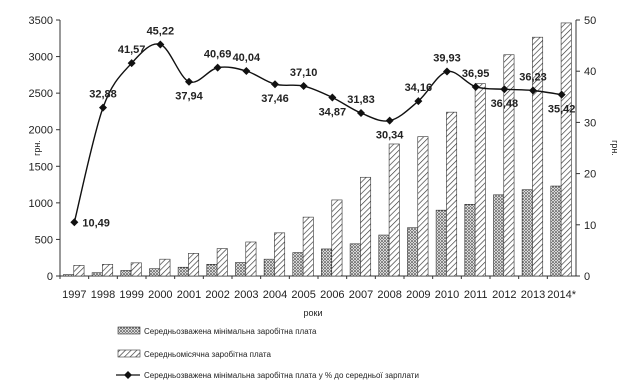 The image size is (629, 382). Describe the element at coordinates (561, 295) in the screenshot. I see `x-tick-label: 2014*` at that location.